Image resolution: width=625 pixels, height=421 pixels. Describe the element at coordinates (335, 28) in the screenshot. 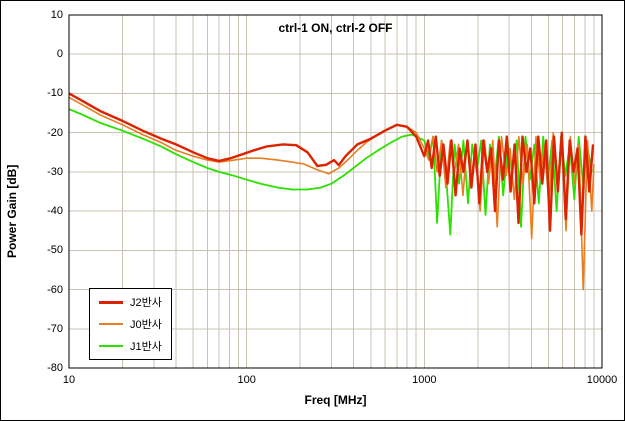

I see `chart-title: ctrl-1 ON, ctrl-2 OFF` at that location.